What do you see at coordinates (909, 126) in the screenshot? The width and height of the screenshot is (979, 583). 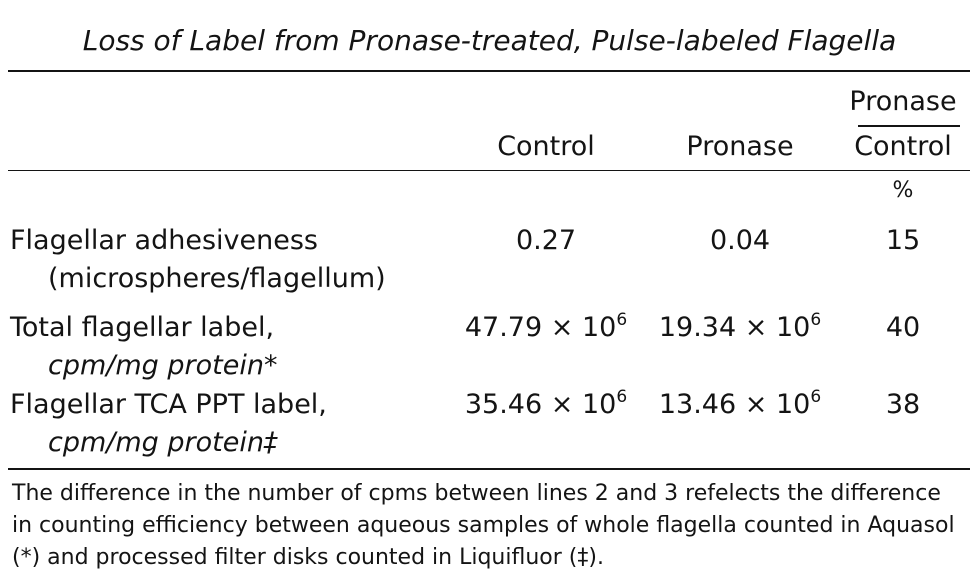 I see `ratio-fraction-bar` at bounding box center [909, 126].